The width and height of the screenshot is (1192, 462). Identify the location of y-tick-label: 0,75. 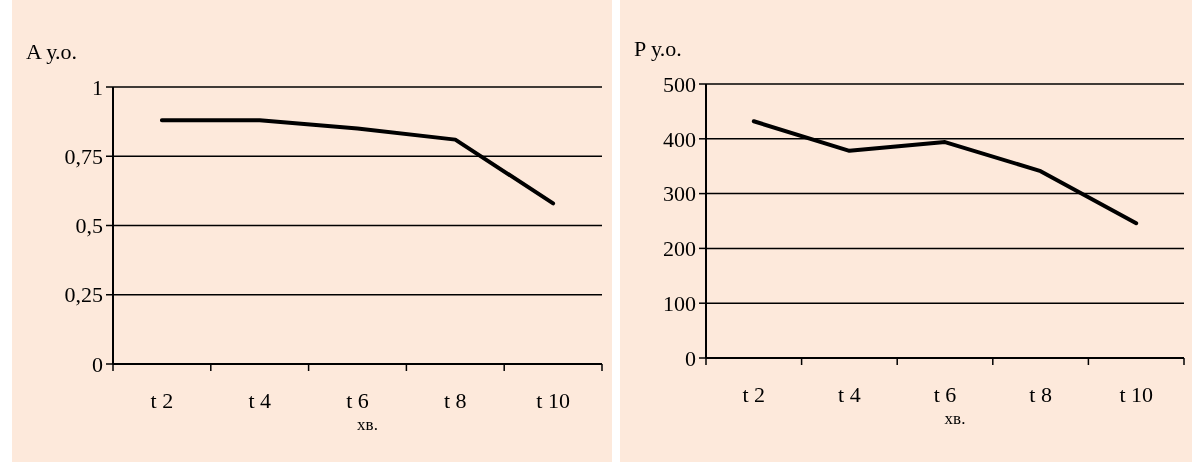
(83, 156).